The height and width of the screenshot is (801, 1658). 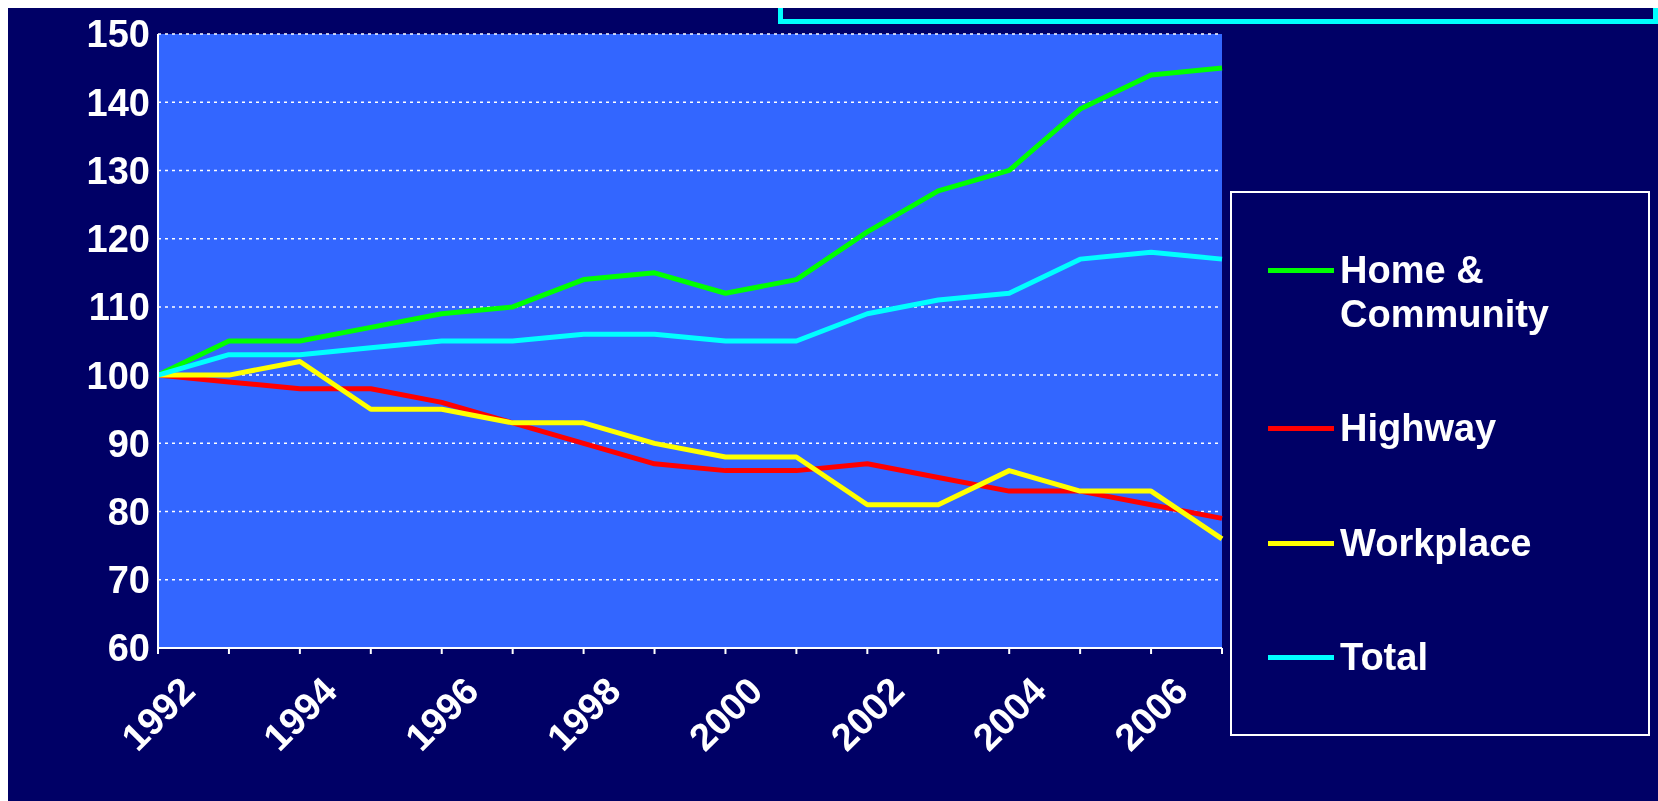 I want to click on legend-label: Workplace, so click(x=1436, y=542).